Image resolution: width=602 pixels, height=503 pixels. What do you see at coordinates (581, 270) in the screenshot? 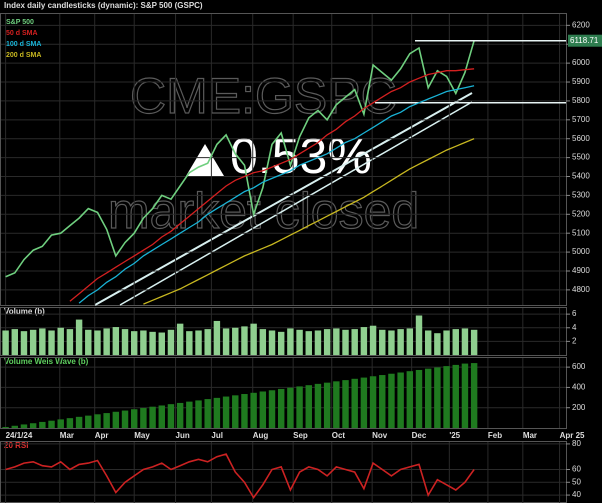
I see `y-tick-label: 4900` at bounding box center [581, 270].